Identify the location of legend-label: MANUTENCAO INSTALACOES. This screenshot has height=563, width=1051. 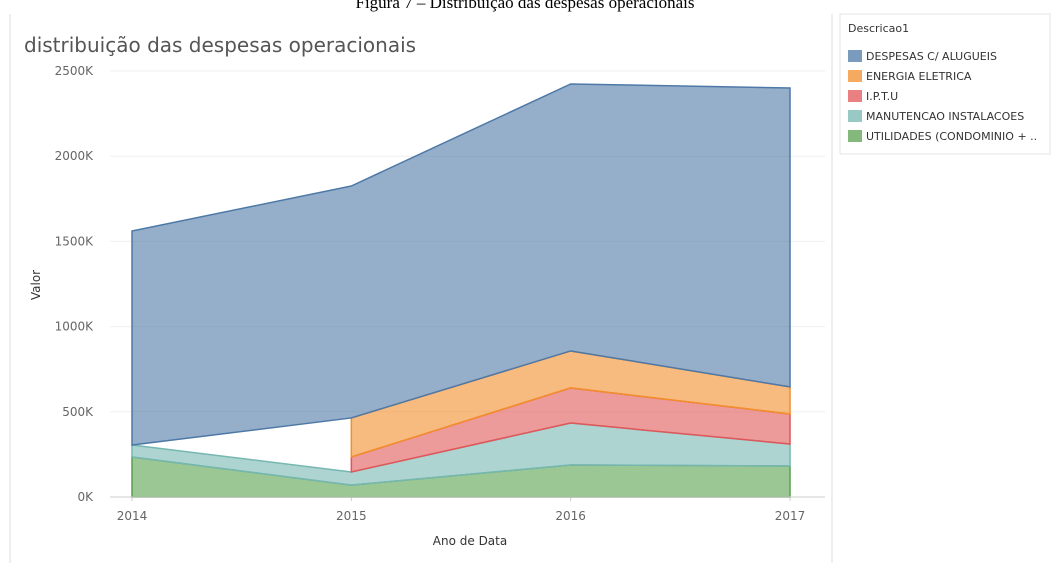
(945, 116).